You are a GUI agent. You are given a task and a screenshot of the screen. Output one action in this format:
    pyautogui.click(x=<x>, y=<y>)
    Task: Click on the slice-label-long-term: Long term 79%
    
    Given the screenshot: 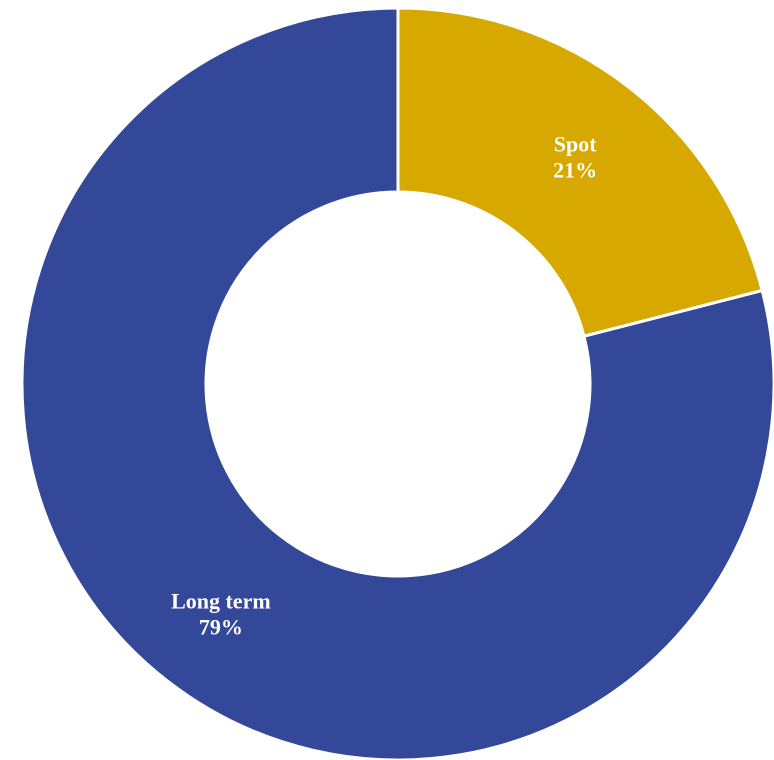 What is the action you would take?
    pyautogui.click(x=221, y=613)
    